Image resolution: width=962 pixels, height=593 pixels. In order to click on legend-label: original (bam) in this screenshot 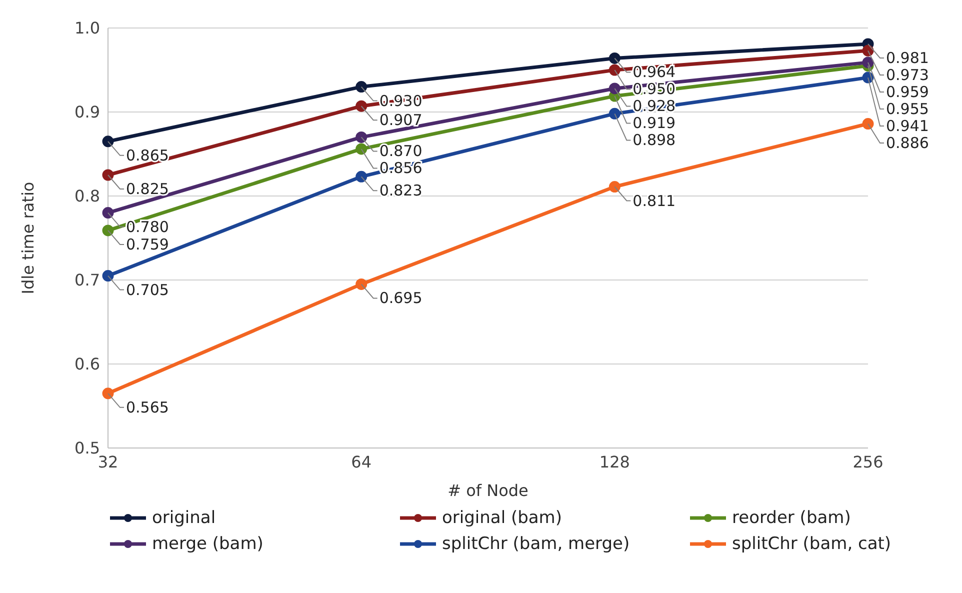, I will do `click(502, 518)`.